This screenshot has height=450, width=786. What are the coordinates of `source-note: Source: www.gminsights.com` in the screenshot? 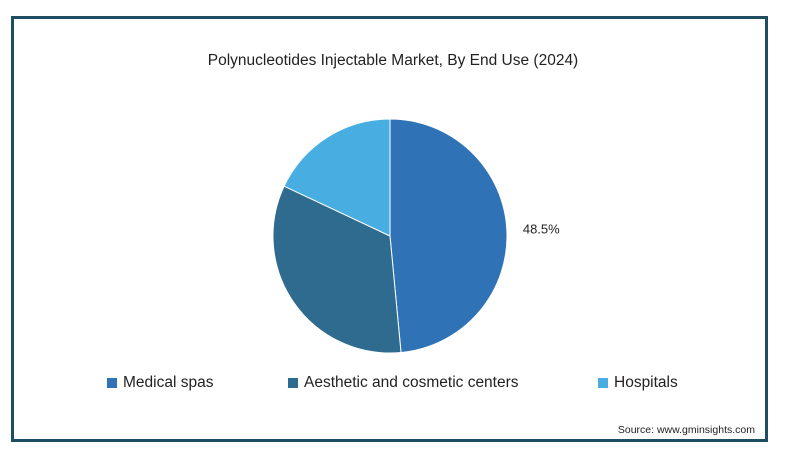 It's located at (686, 430).